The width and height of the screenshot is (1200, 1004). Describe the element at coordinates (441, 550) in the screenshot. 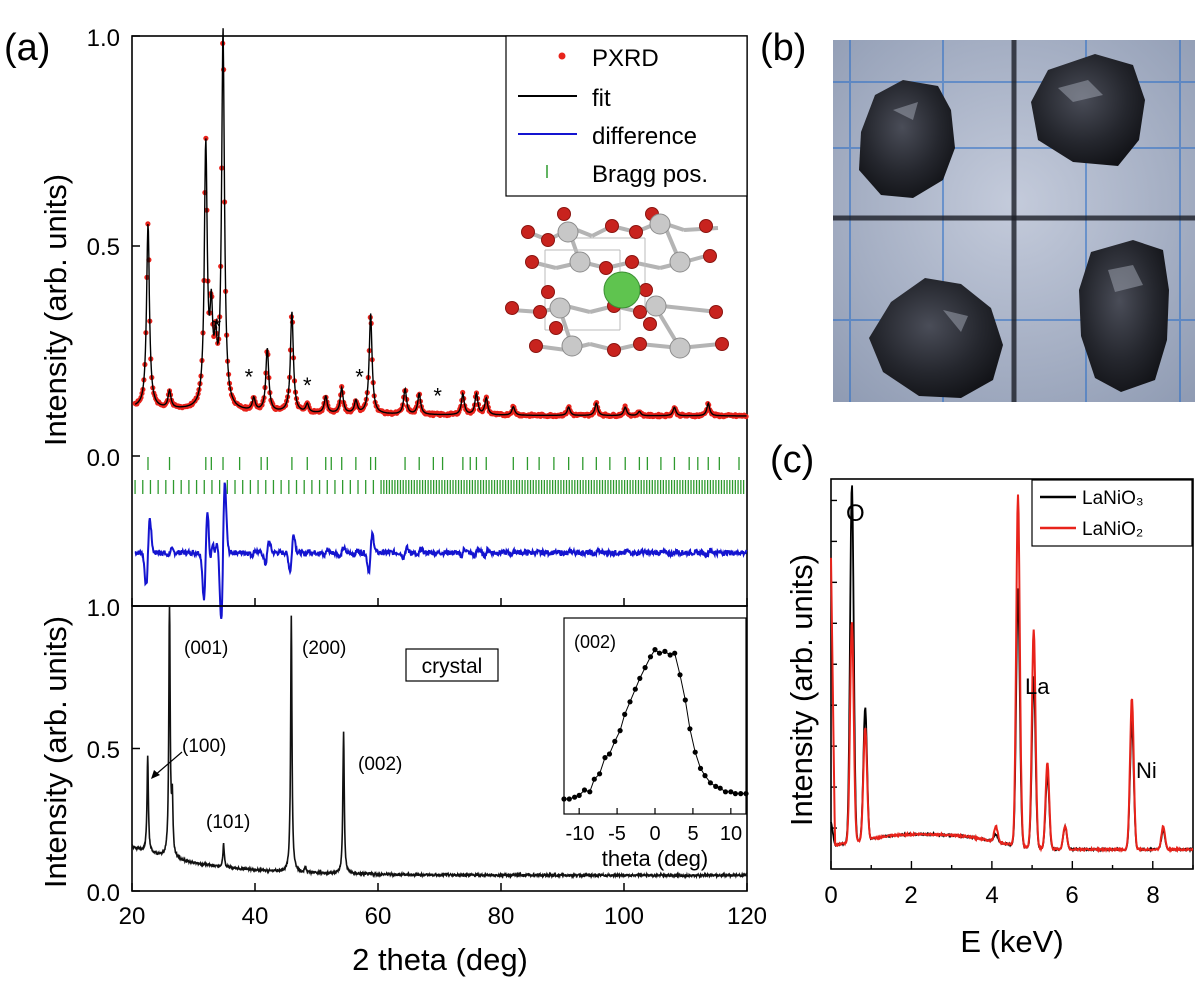

I see `difference-series-line` at that location.